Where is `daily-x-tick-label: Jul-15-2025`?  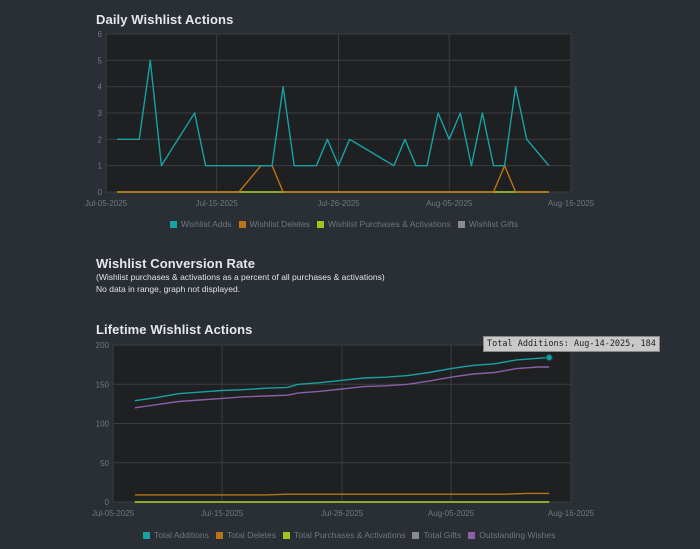 daily-x-tick-label: Jul-15-2025 is located at coordinates (217, 203).